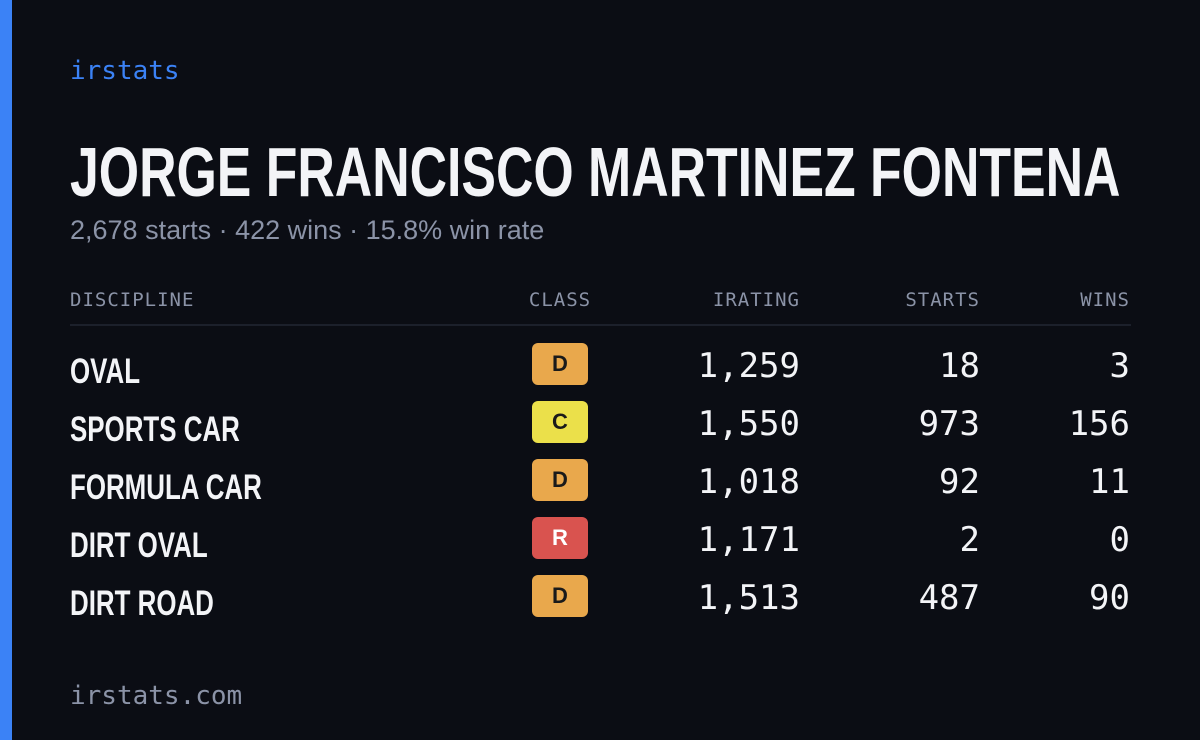 This screenshot has height=740, width=1200. I want to click on wins: 90, so click(1109, 598).